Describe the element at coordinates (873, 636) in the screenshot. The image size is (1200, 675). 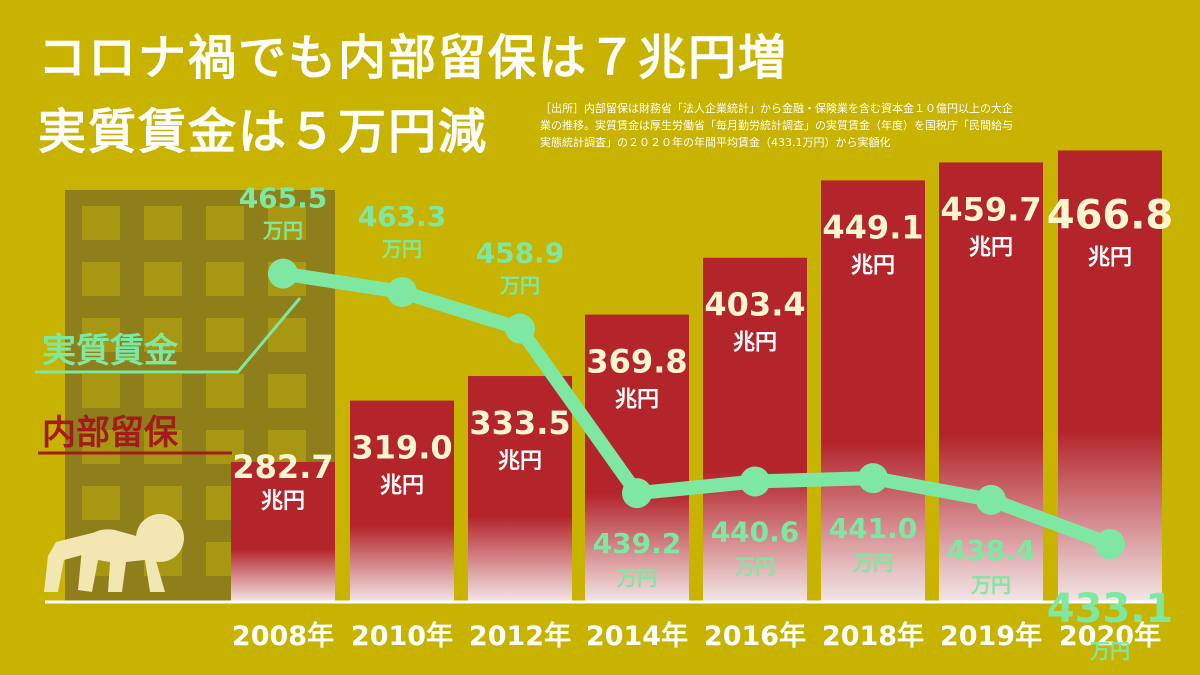
I see `x-tick-label: 2018年` at that location.